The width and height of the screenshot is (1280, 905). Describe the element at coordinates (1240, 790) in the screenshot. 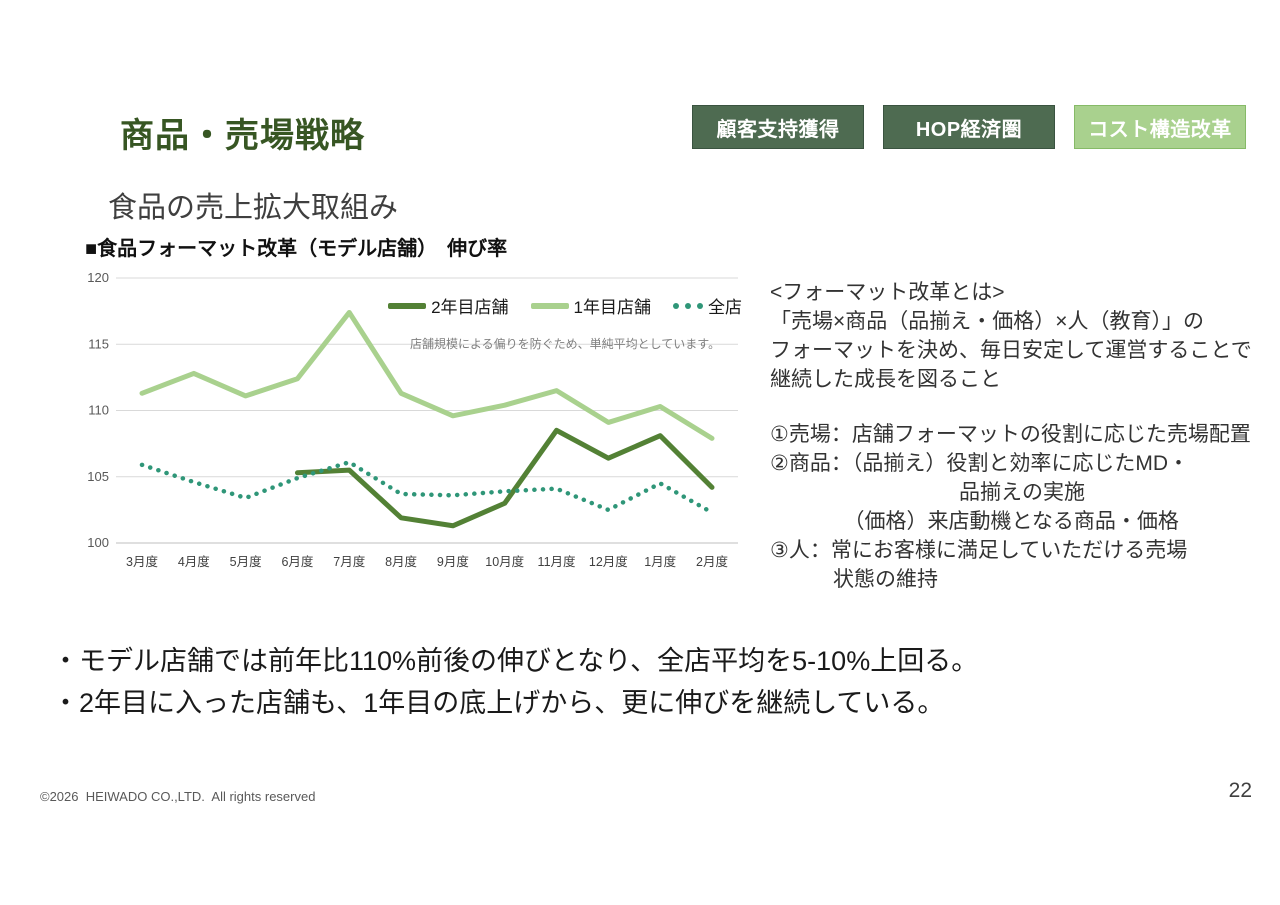

I see `page-number: 22` at that location.